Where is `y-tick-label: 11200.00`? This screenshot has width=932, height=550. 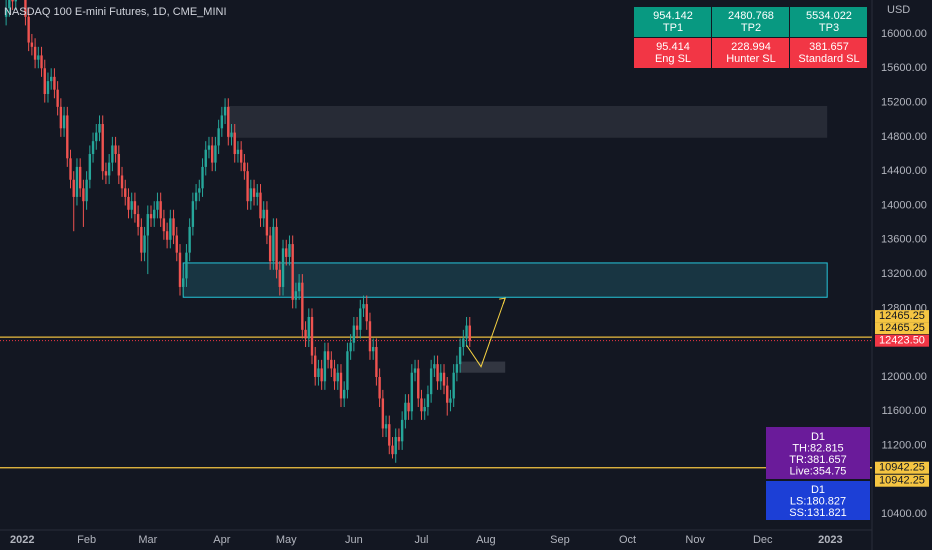
y-tick-label: 11200.00 is located at coordinates (903, 446).